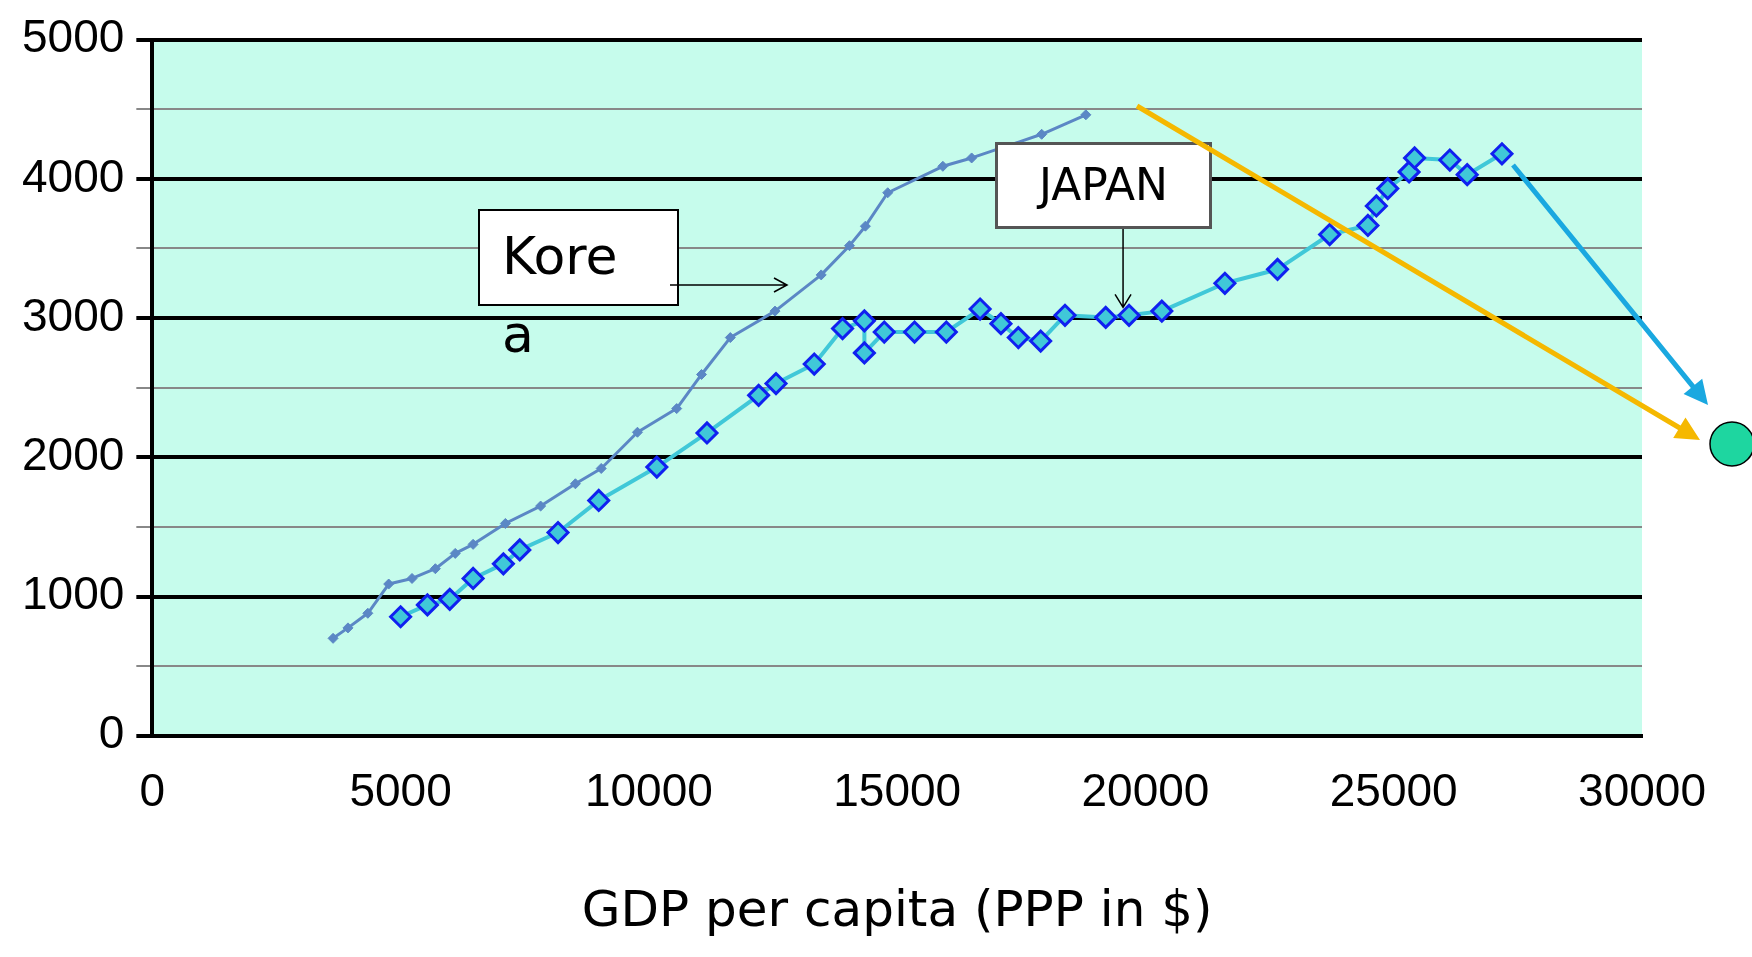  Describe the element at coordinates (1393, 790) in the screenshot. I see `x-tick-label: 25000` at that location.